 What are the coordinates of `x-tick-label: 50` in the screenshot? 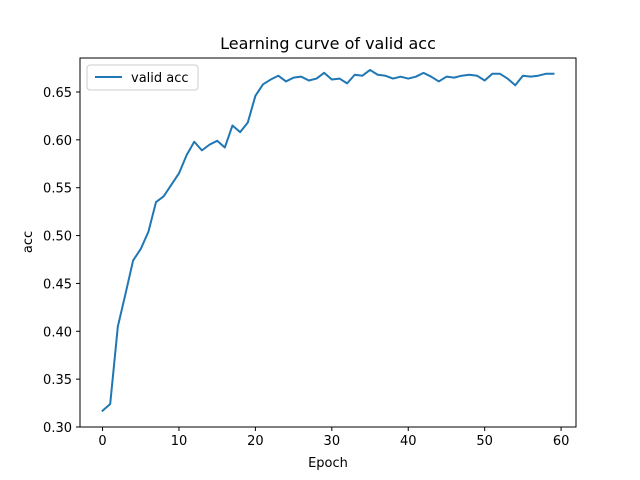 It's located at (484, 441).